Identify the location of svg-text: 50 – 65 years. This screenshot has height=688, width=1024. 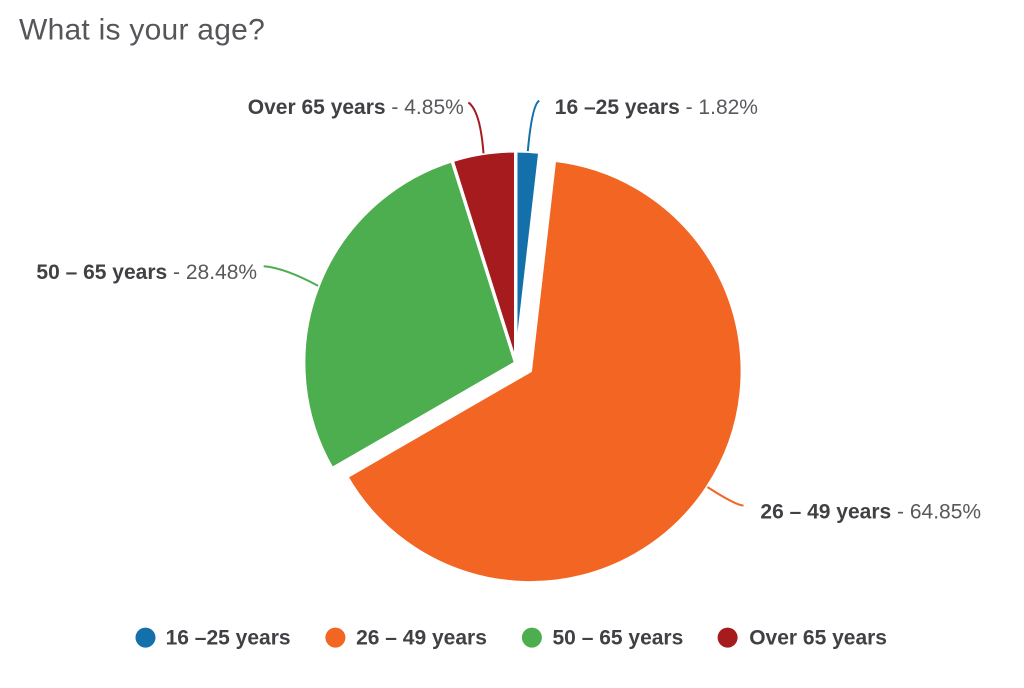
(618, 637).